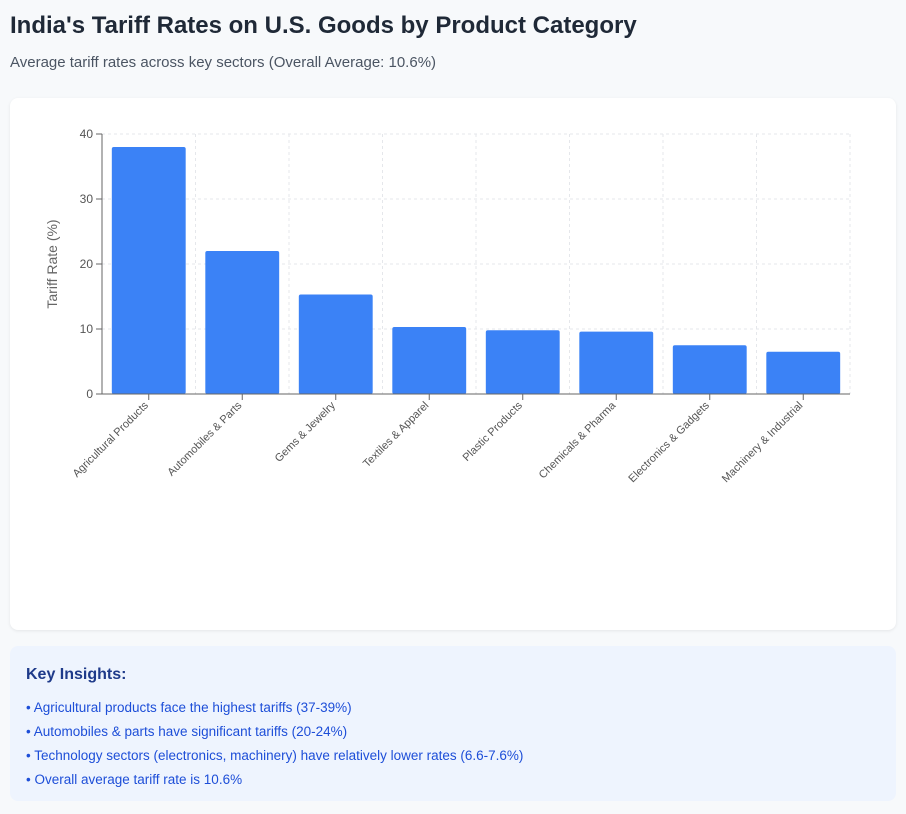 This screenshot has width=906, height=814. What do you see at coordinates (305, 431) in the screenshot?
I see `x-tick-label: Gems & Jewelry` at bounding box center [305, 431].